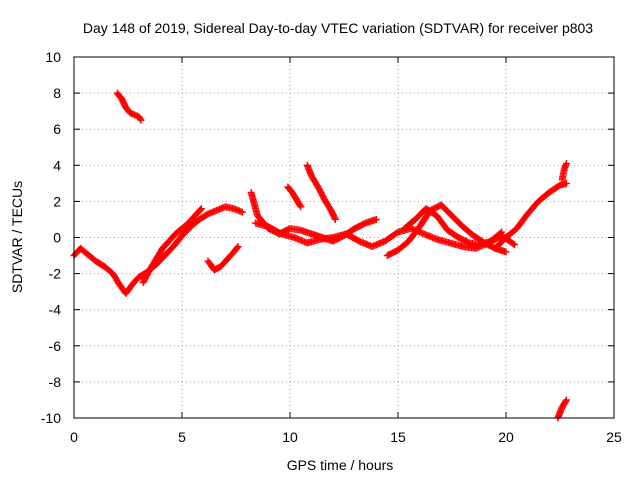  Describe the element at coordinates (74, 437) in the screenshot. I see `x-tick-label: 0` at that location.